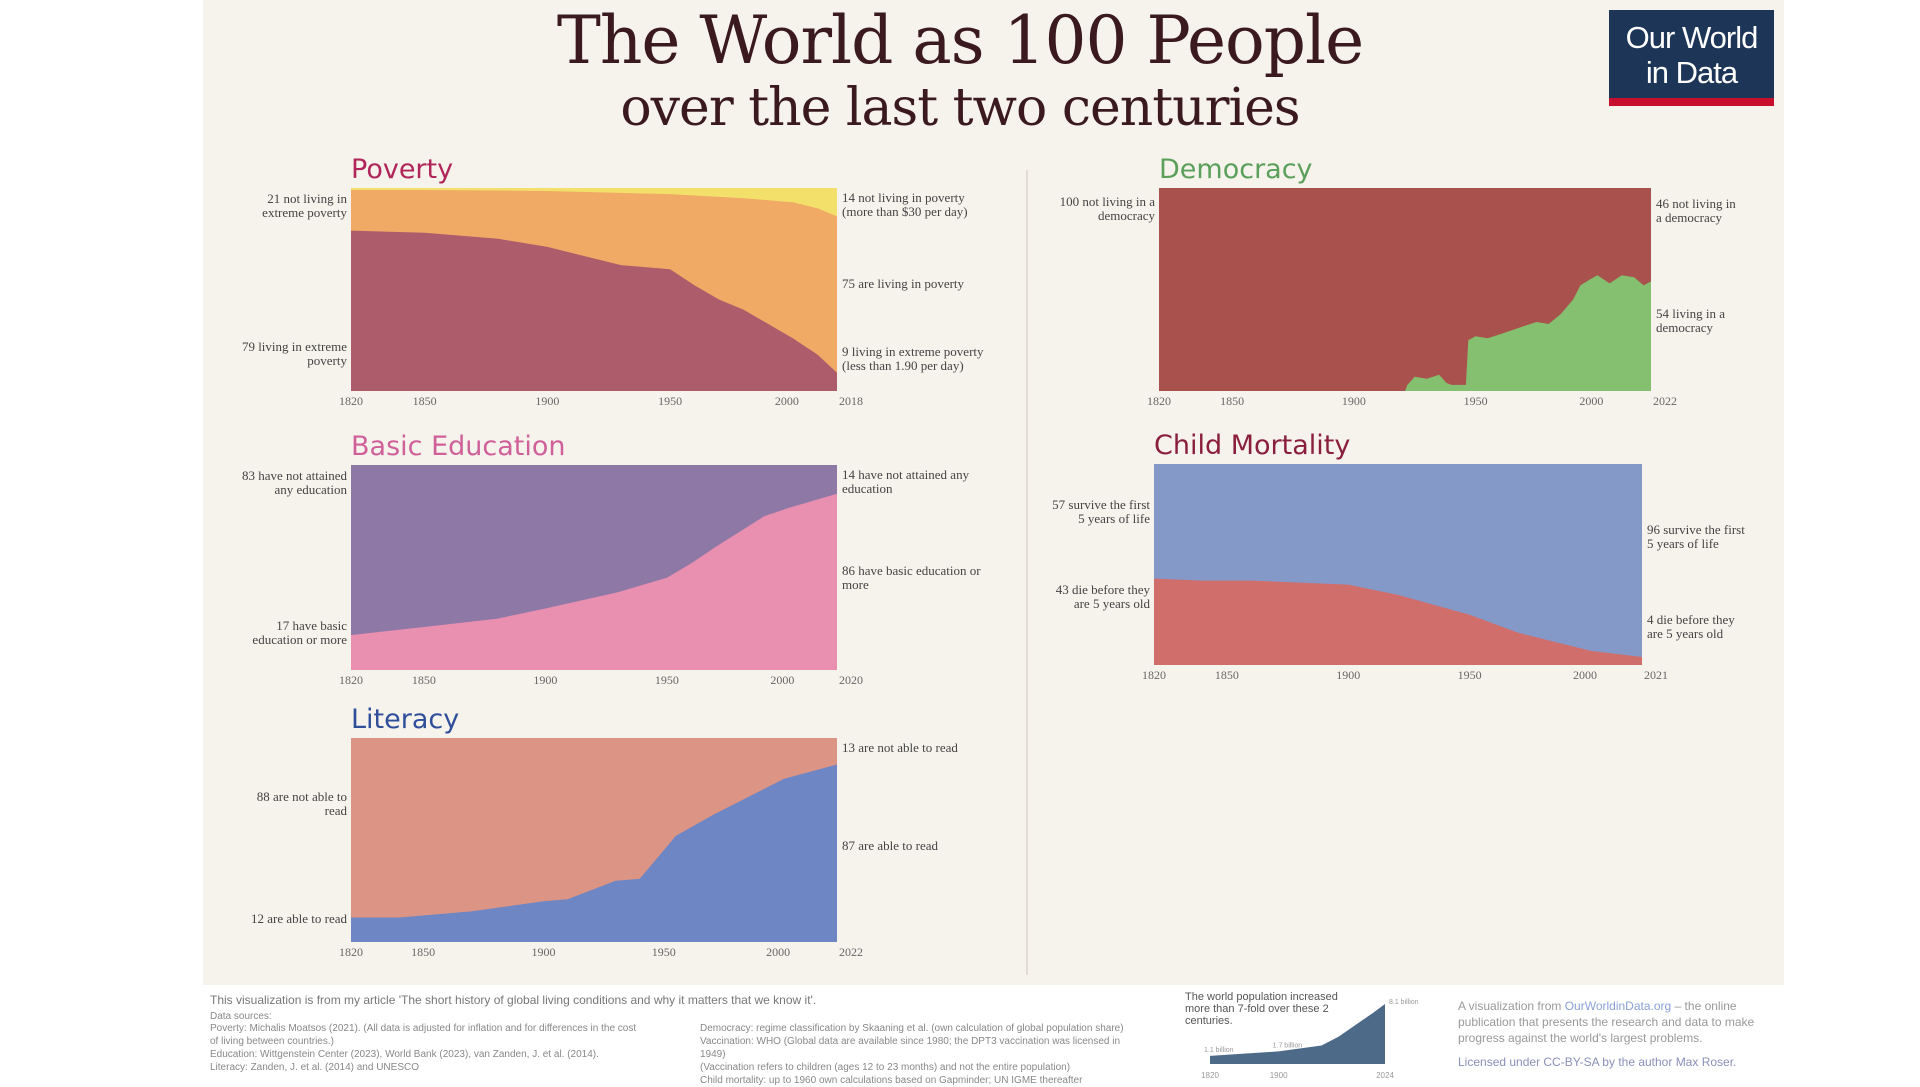 This screenshot has width=1920, height=1087. What do you see at coordinates (1656, 675) in the screenshot?
I see `x-tick: 2021` at bounding box center [1656, 675].